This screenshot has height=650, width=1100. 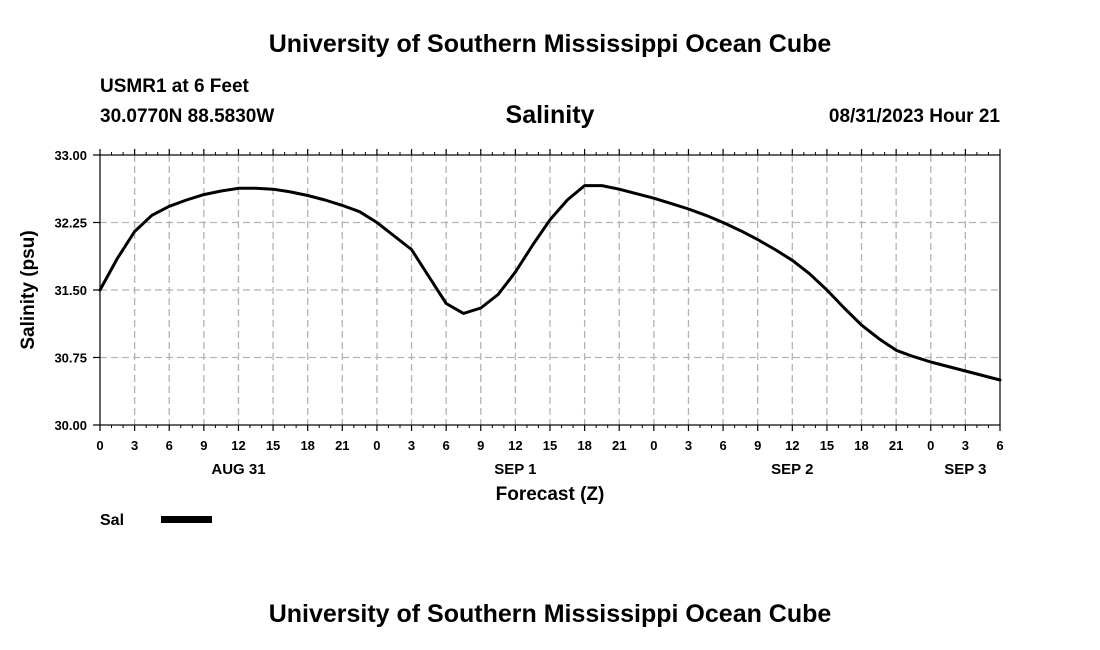 I want to click on chart-title: Salinity, so click(x=550, y=115).